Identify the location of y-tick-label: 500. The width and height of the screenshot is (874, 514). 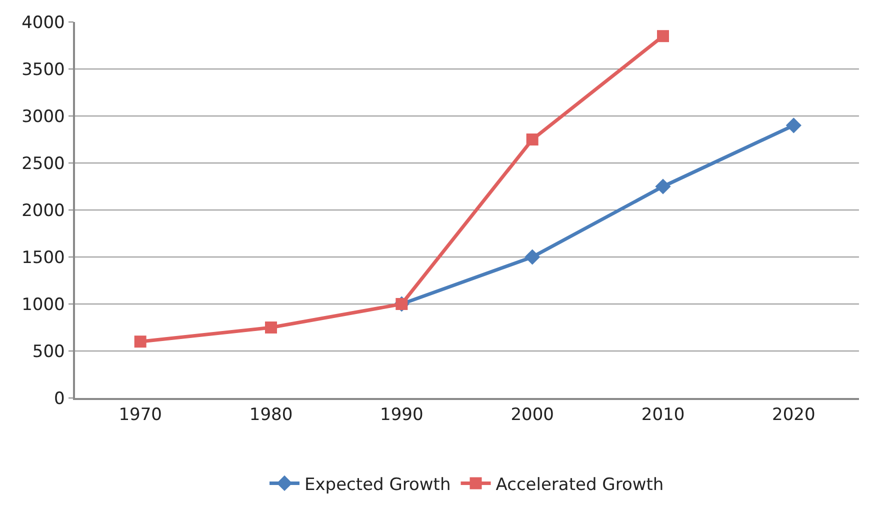
(48, 352).